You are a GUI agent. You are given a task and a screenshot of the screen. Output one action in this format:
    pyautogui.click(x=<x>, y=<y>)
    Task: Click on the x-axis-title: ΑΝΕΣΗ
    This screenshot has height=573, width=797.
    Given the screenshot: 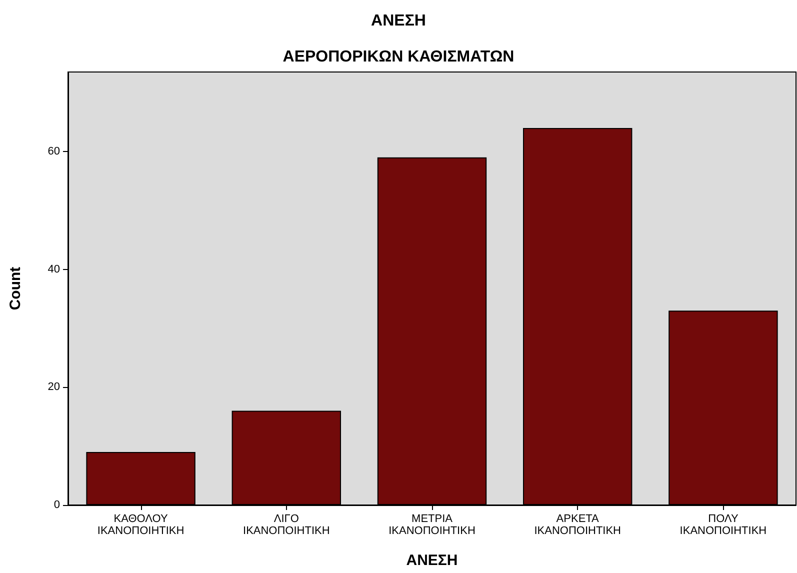 What is the action you would take?
    pyautogui.click(x=432, y=560)
    